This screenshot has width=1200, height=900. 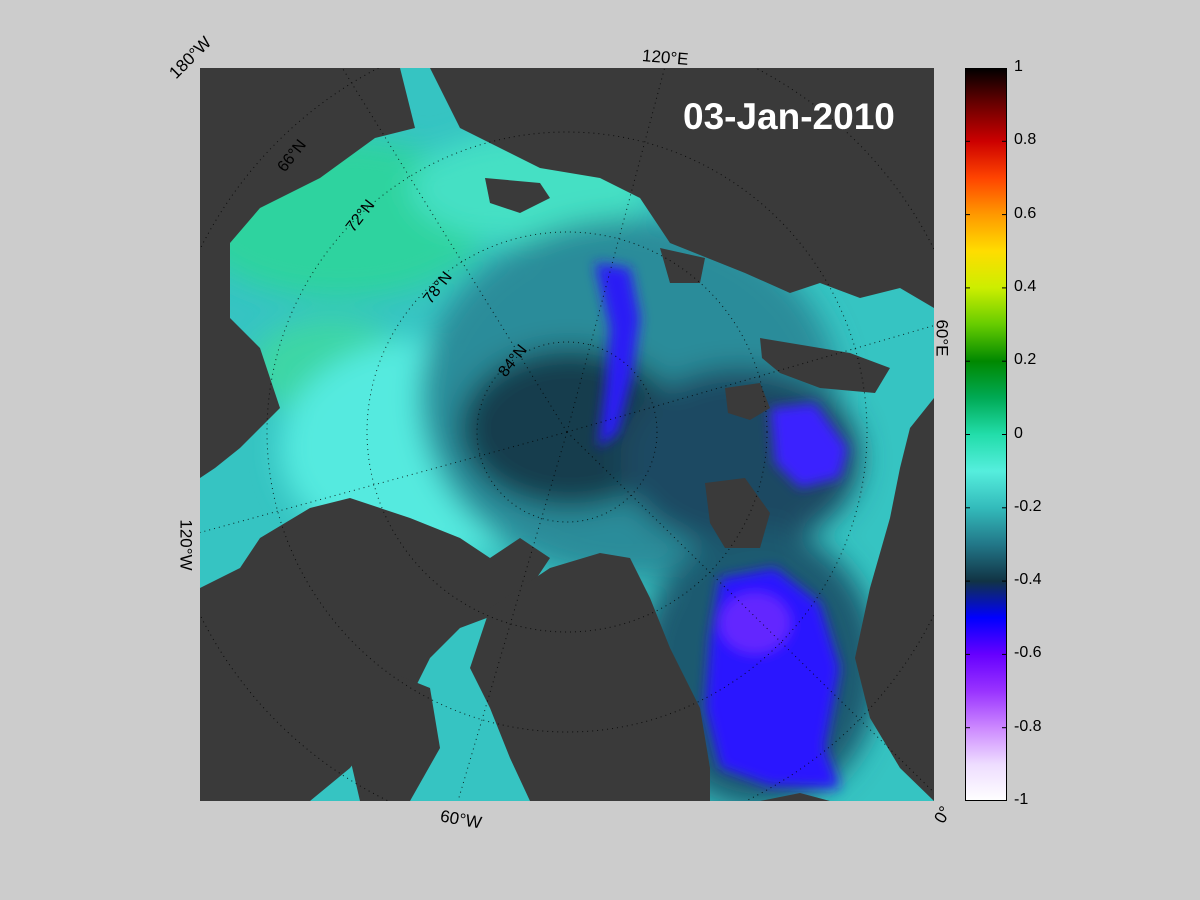 I want to click on land-canadian-archipelago, so click(x=375, y=649).